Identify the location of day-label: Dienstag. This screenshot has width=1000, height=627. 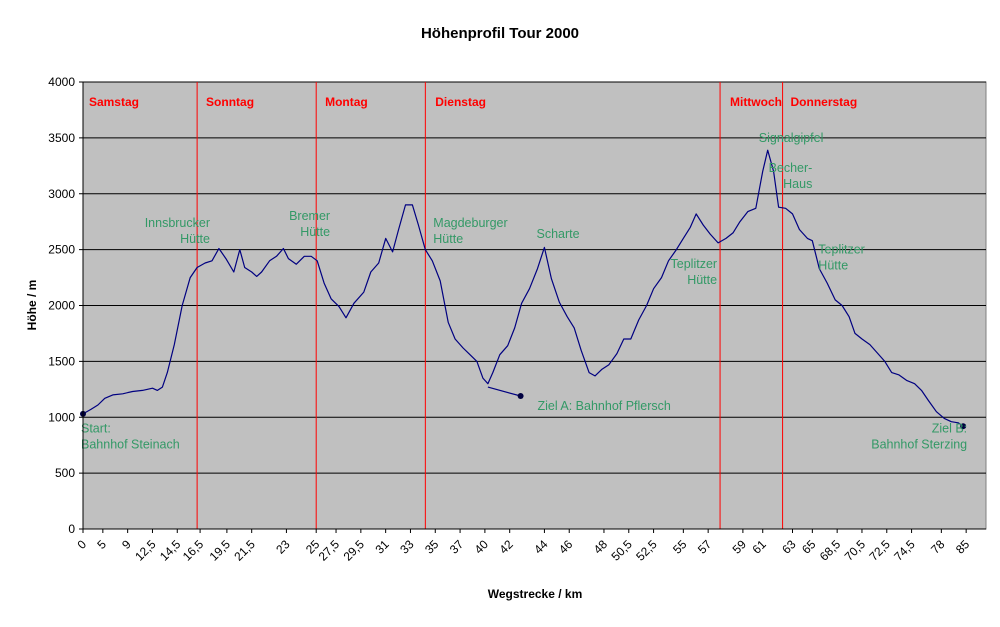
(460, 102).